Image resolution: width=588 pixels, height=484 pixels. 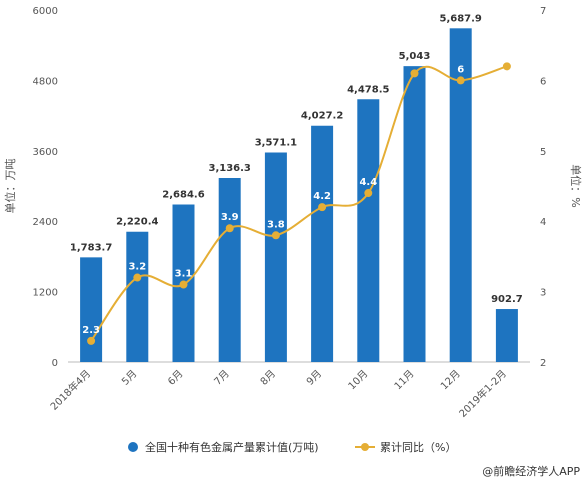 What do you see at coordinates (45, 81) in the screenshot?
I see `left-tick-label: 4800` at bounding box center [45, 81].